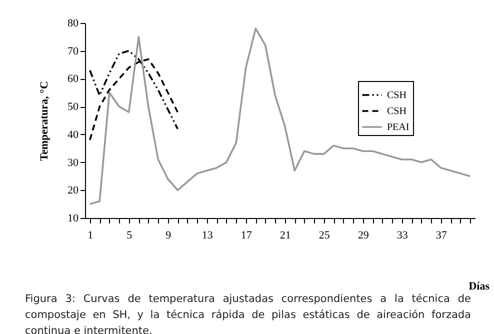 This screenshot has height=334, width=494. I want to click on y-tick-label: 60, so click(73, 79).